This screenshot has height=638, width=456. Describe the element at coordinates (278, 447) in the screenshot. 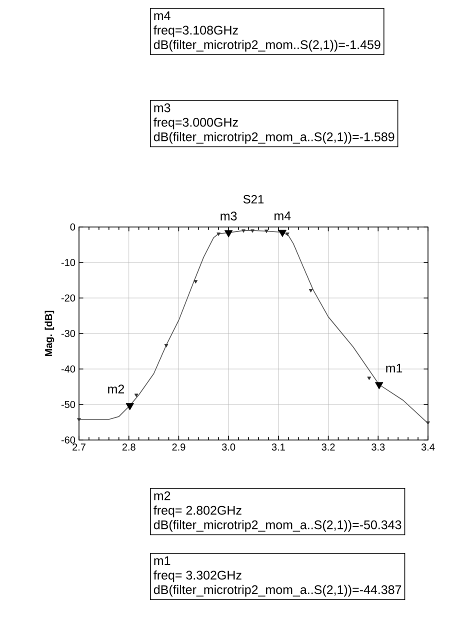

I see `x-tick-label: 3.1` at that location.